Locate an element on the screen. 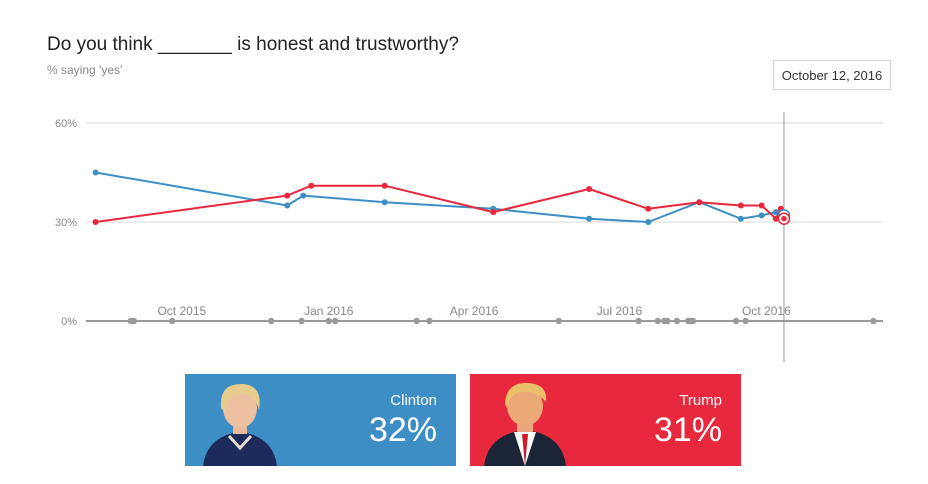 The height and width of the screenshot is (484, 928). x-tick-label: Oct 2016 is located at coordinates (766, 311).